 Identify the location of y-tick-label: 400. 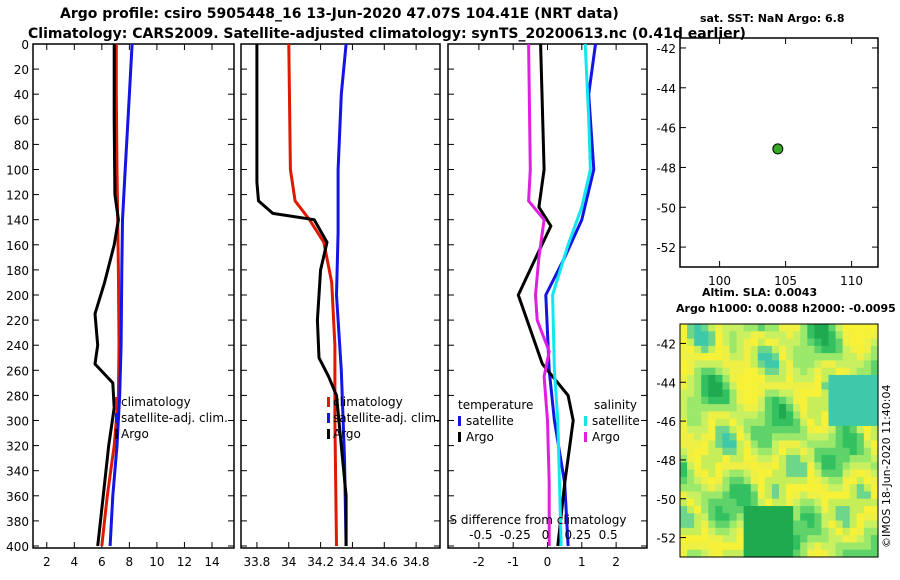
(17, 547).